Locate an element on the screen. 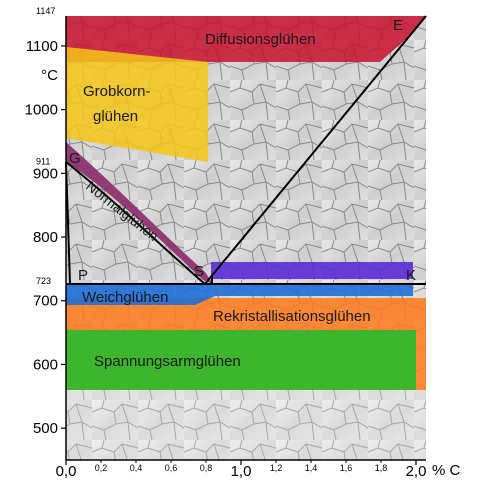 The height and width of the screenshot is (487, 487). recrystallization-label: Rekristallisationsglühen is located at coordinates (292, 316).